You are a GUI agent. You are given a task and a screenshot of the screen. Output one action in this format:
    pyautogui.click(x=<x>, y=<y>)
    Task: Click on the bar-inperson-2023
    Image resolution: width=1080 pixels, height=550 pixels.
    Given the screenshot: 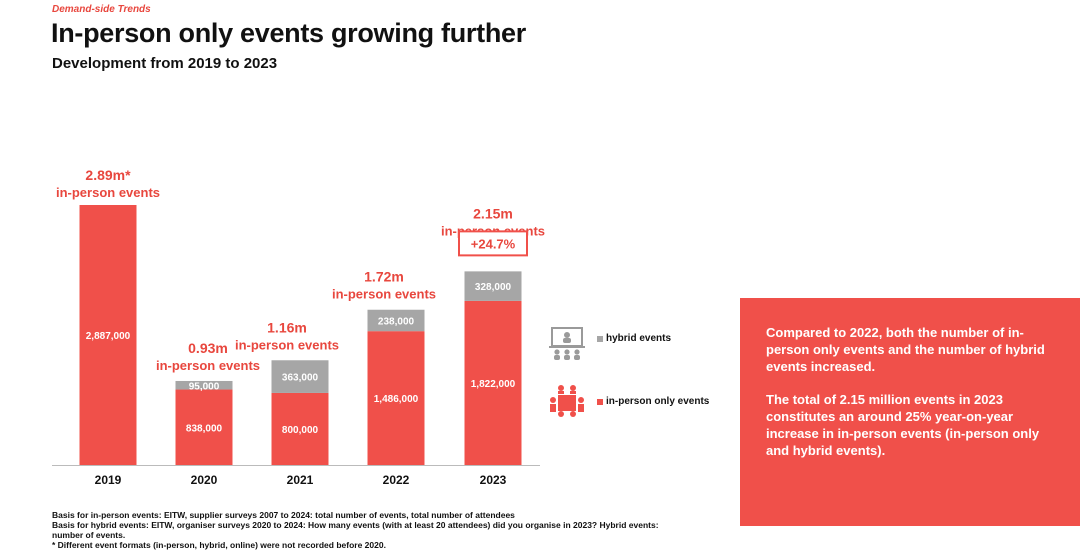 What is the action you would take?
    pyautogui.click(x=493, y=382)
    